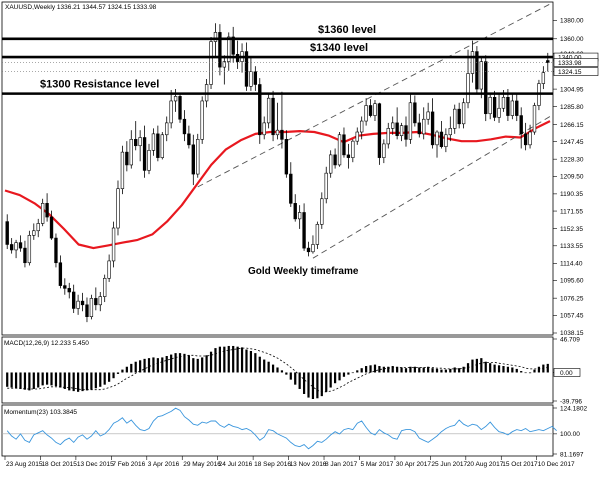  I want to click on time-axis-label: 23 Aug 2015, so click(24, 464).